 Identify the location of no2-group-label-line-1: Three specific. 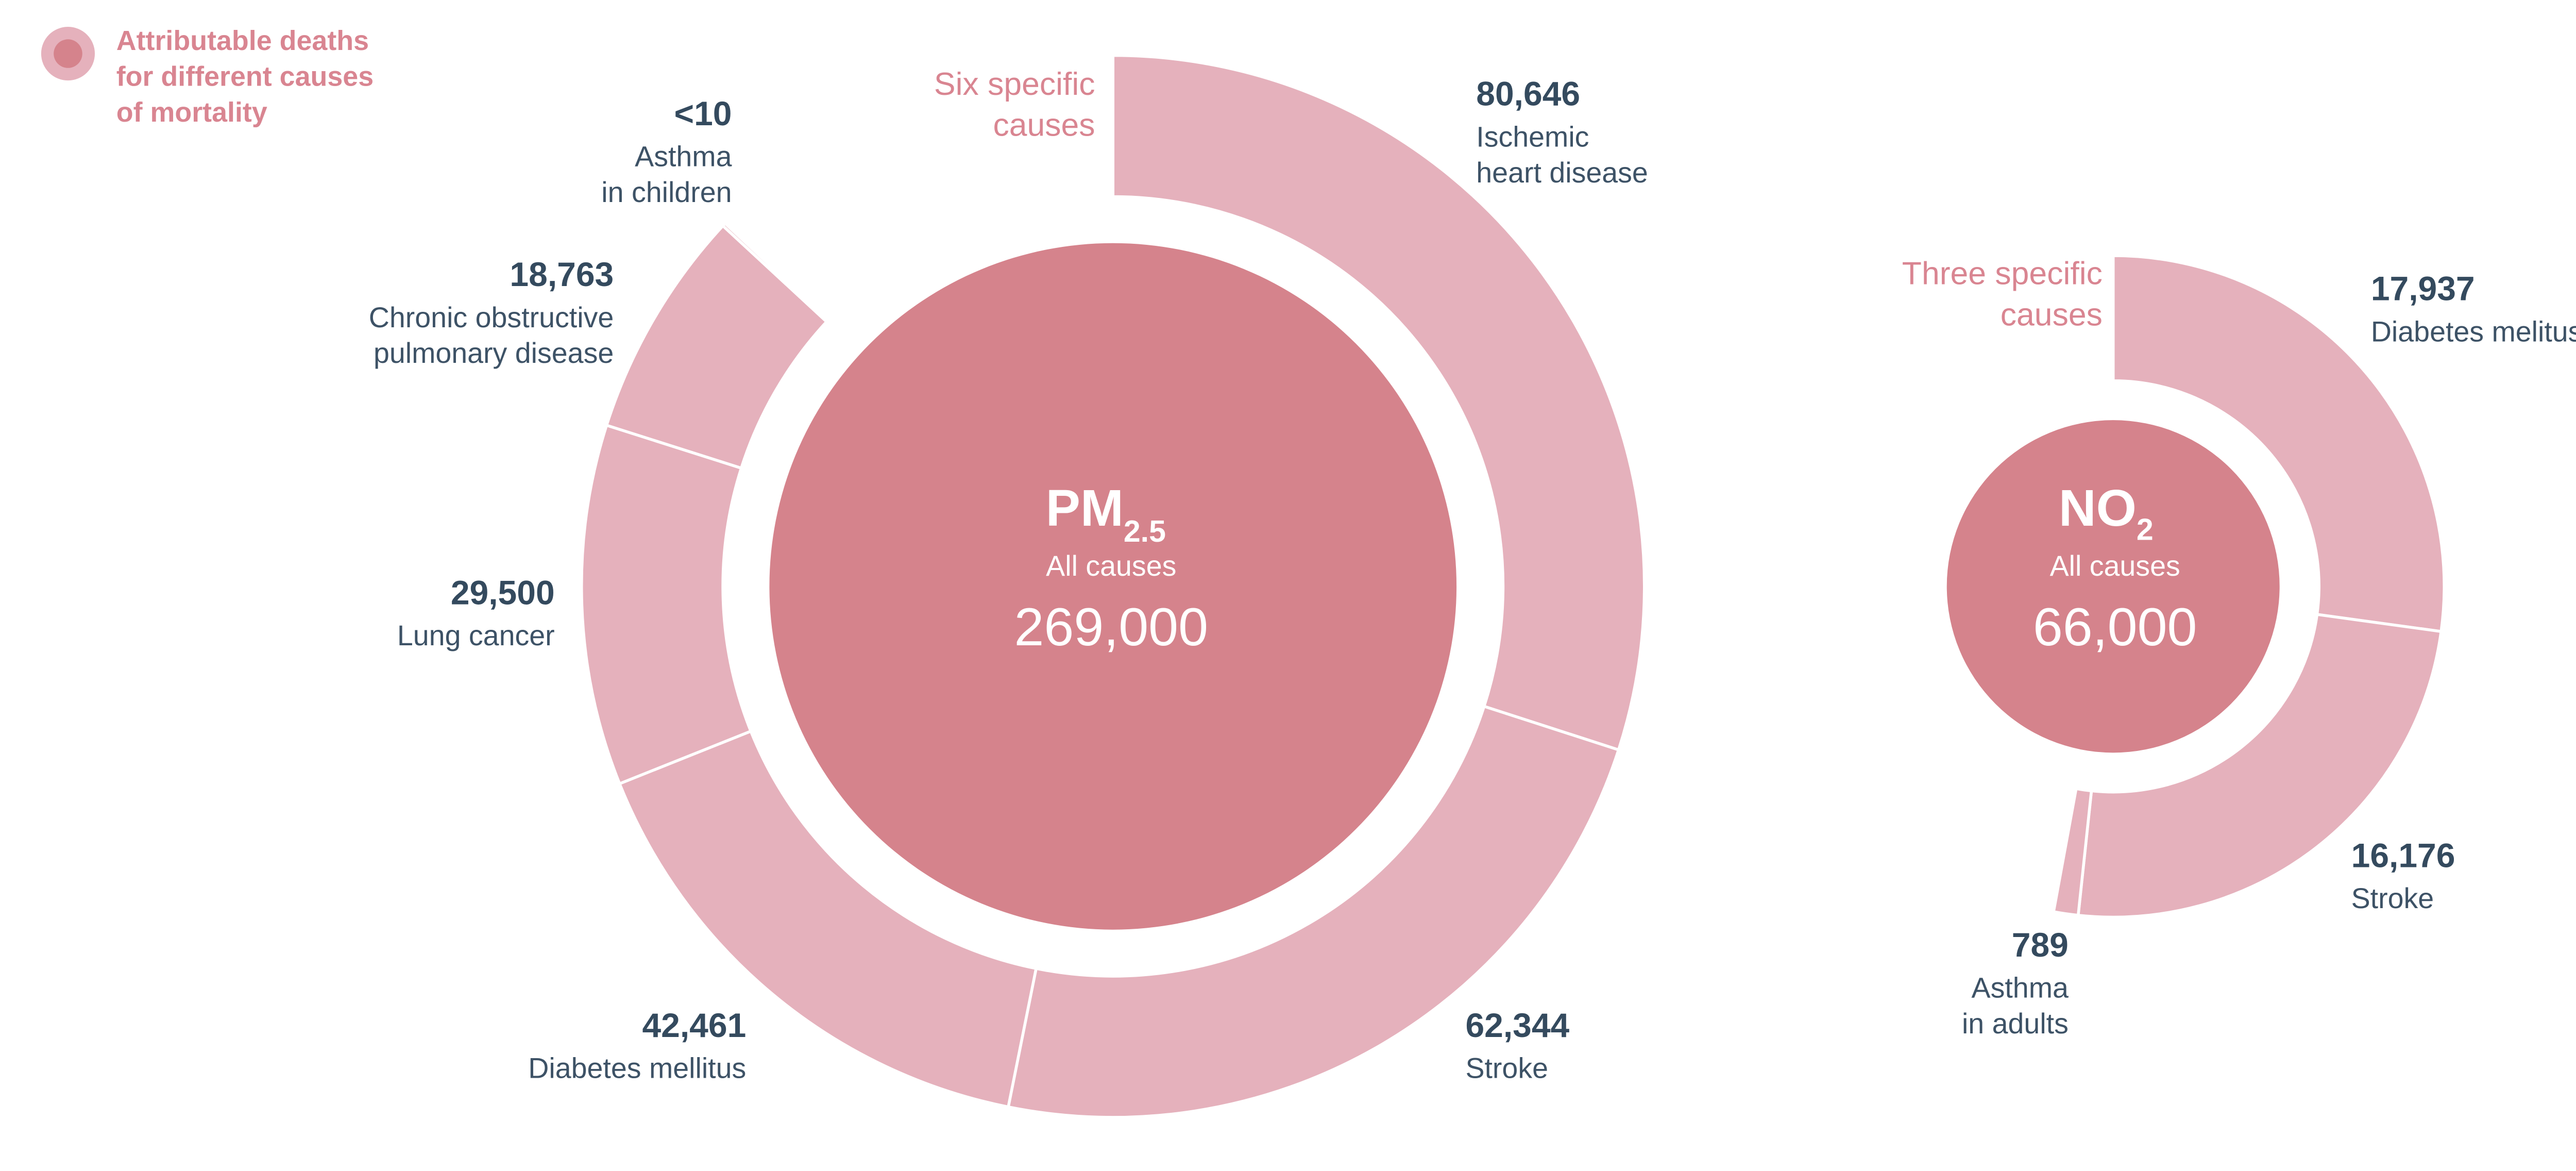
(2002, 274).